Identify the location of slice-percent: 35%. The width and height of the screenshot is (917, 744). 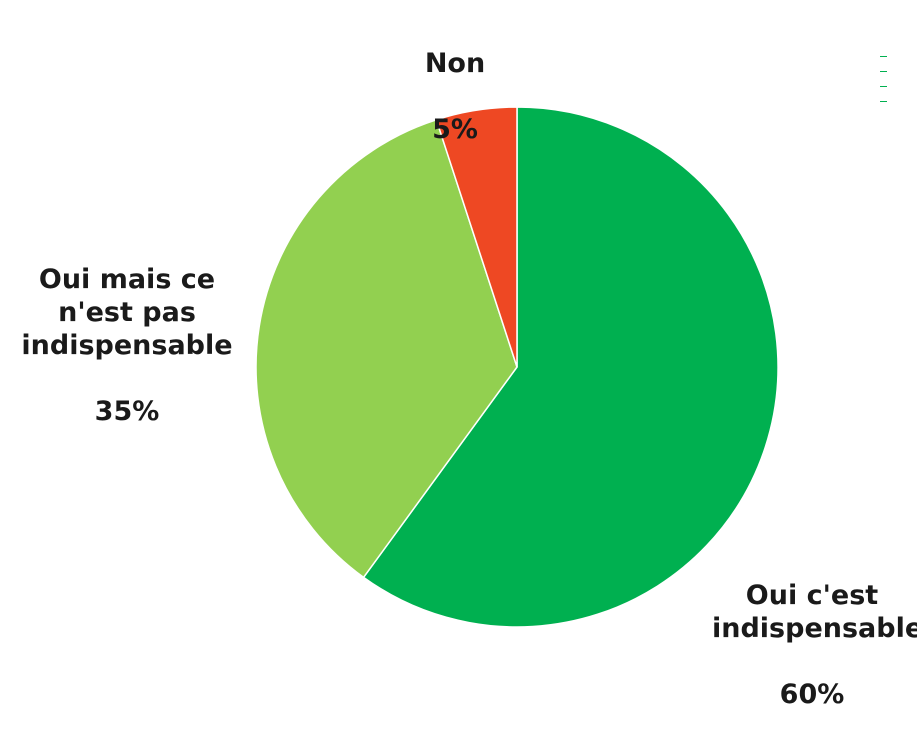
(127, 411).